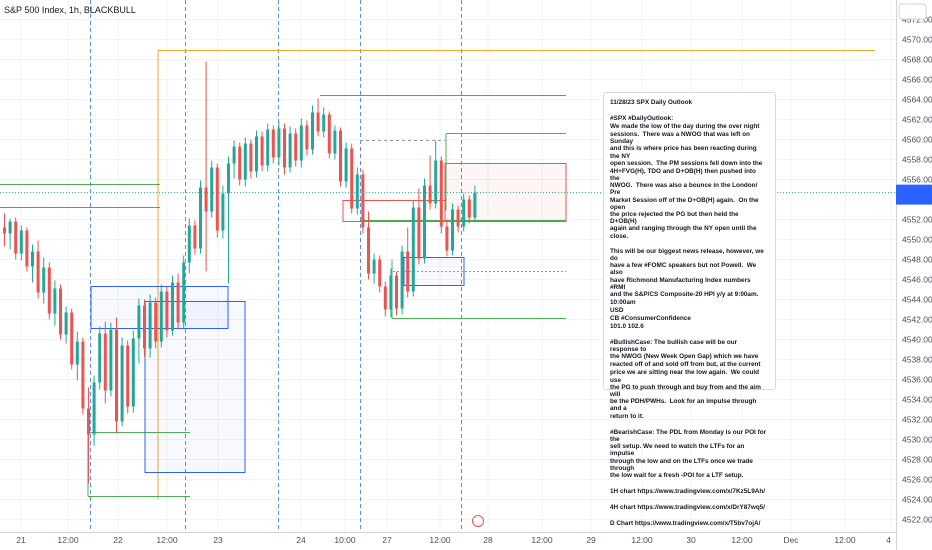 The width and height of the screenshot is (932, 550). Describe the element at coordinates (917, 280) in the screenshot. I see `price-tick-label: 4546.00` at that location.